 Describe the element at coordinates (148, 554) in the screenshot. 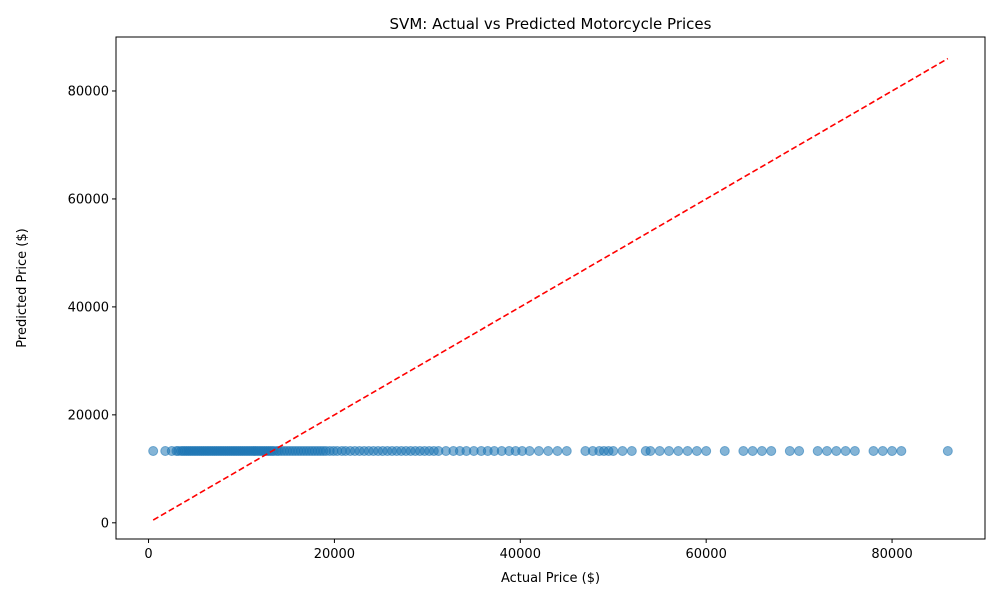

I see `x-tick-label: 0` at that location.